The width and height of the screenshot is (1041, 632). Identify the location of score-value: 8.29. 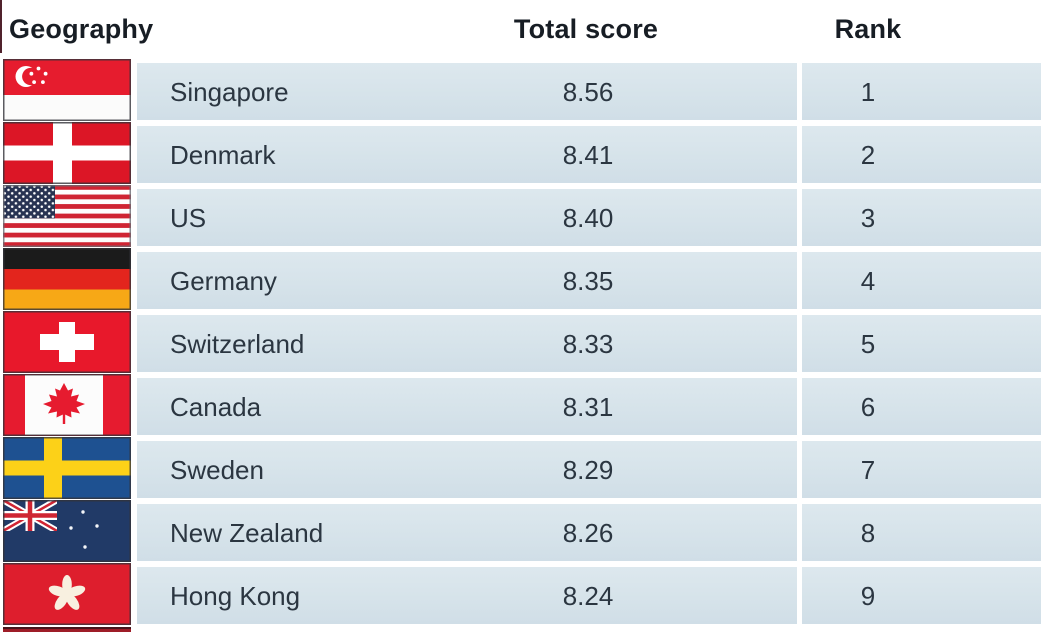
(588, 470).